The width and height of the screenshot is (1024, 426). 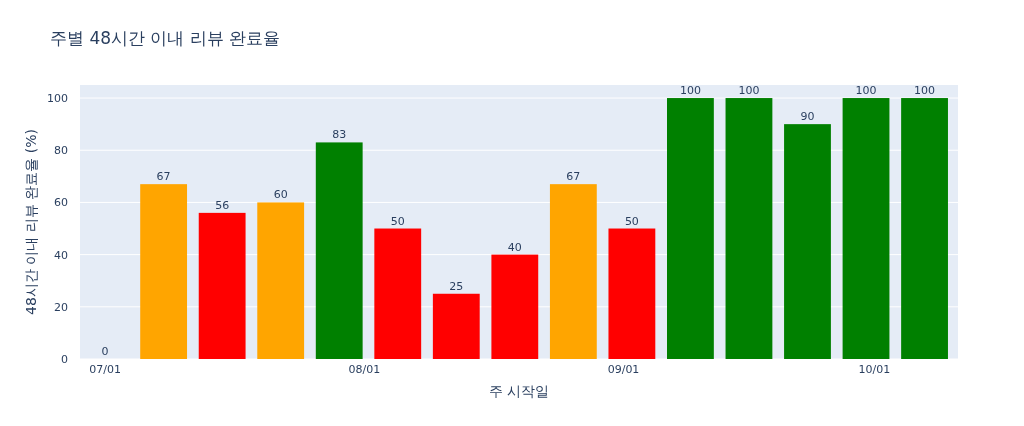 What do you see at coordinates (339, 135) in the screenshot?
I see `data-label: 83` at bounding box center [339, 135].